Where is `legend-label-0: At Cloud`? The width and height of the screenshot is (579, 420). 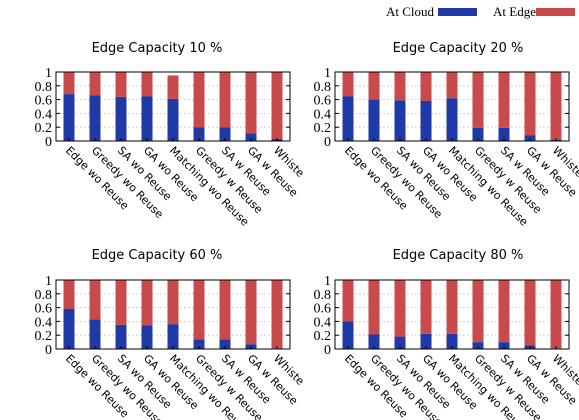
legend-label-0: At Cloud is located at coordinates (410, 11).